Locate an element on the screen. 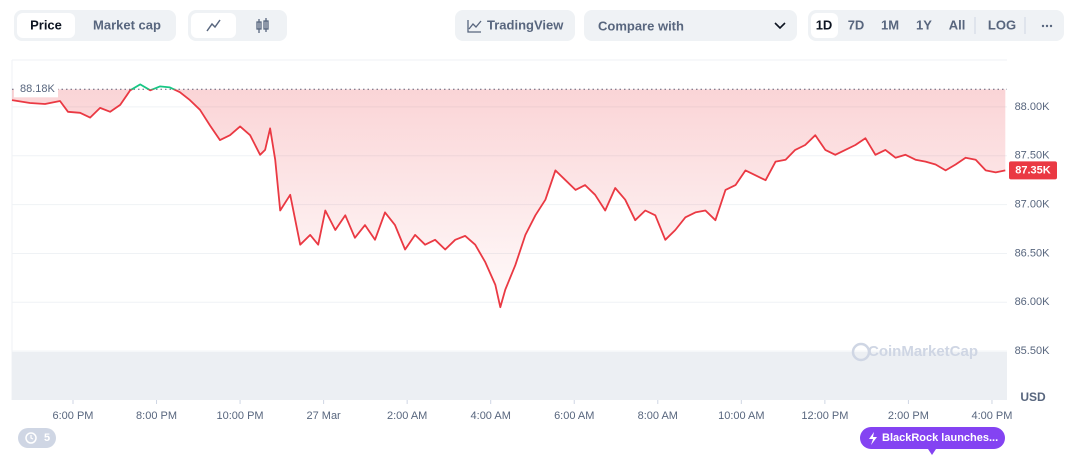  x-tick-label: 2:00 AM is located at coordinates (407, 416).